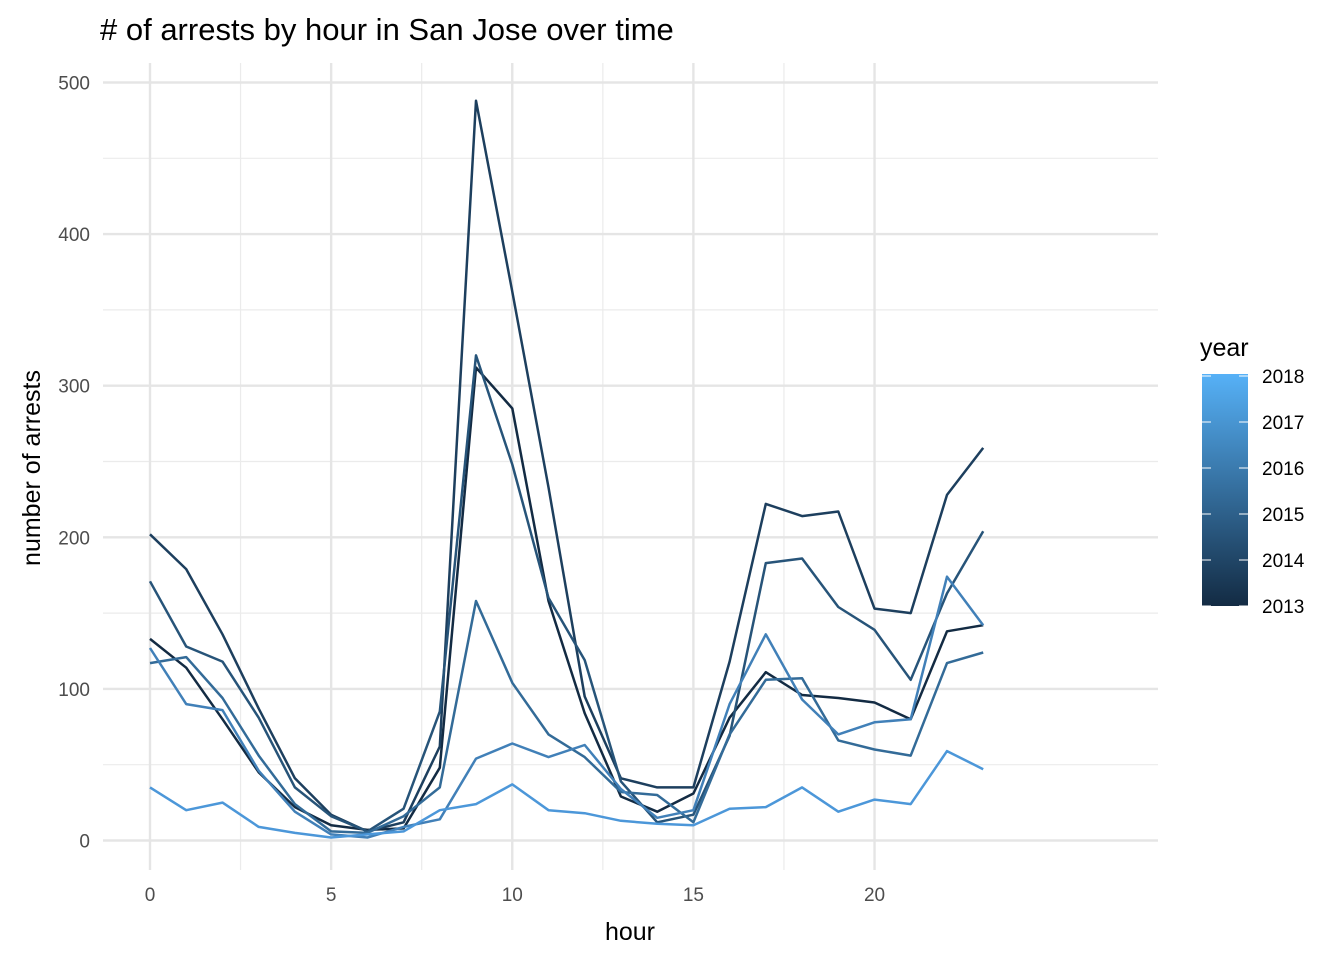  I want to click on x-tick-label: 10, so click(512, 895).